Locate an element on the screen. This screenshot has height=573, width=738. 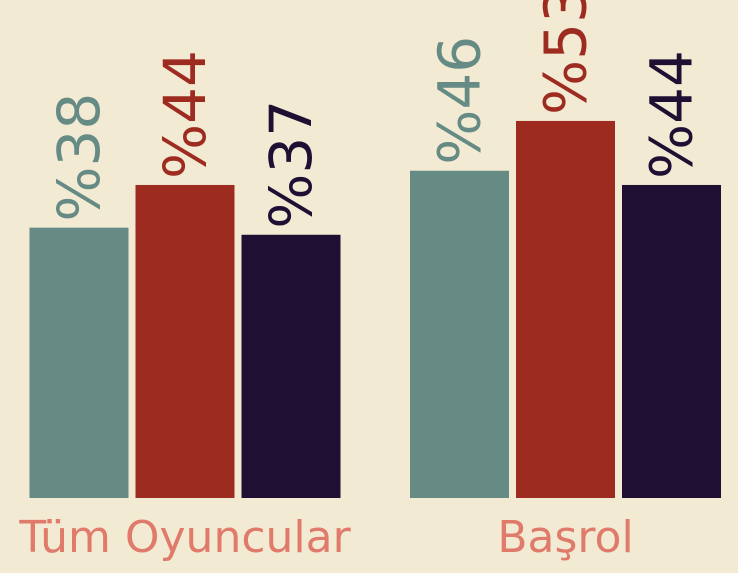
category-label: Başrol is located at coordinates (565, 537).